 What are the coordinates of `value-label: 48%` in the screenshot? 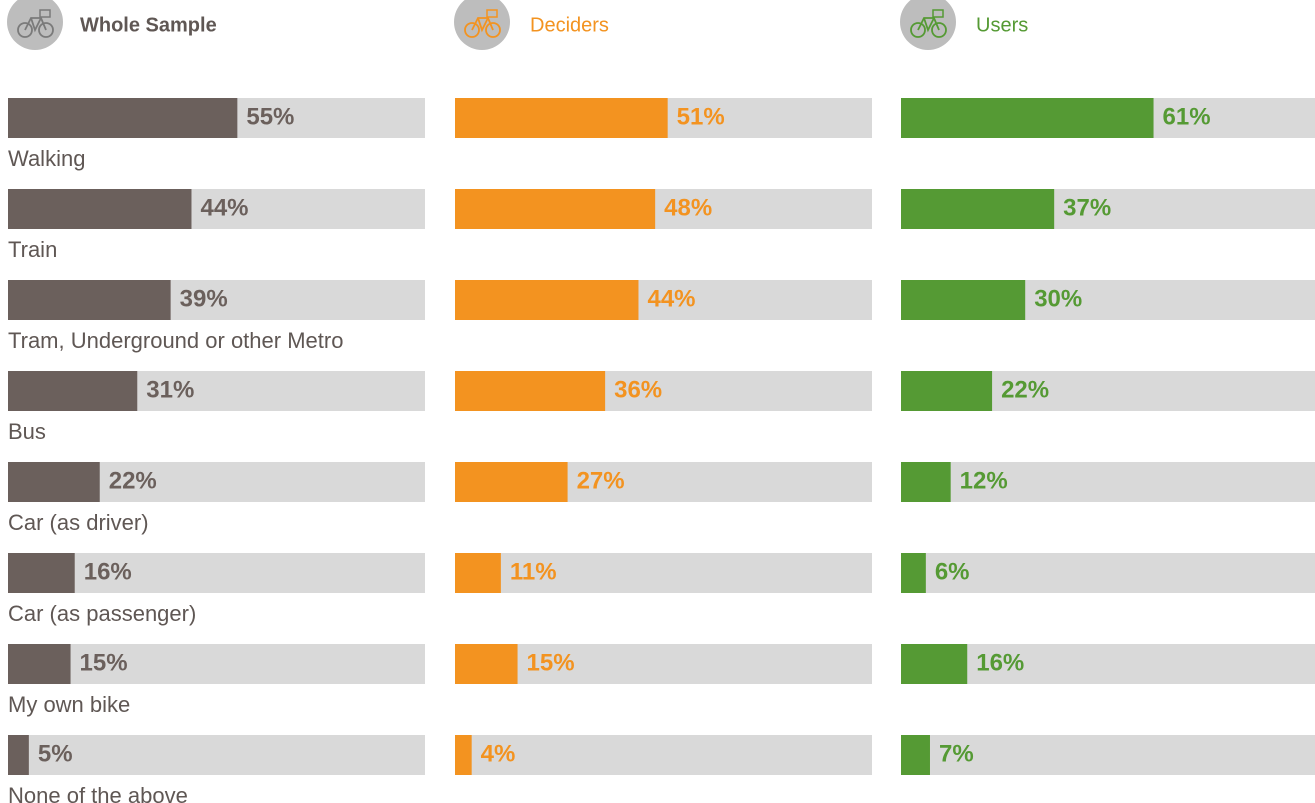 It's located at (688, 207).